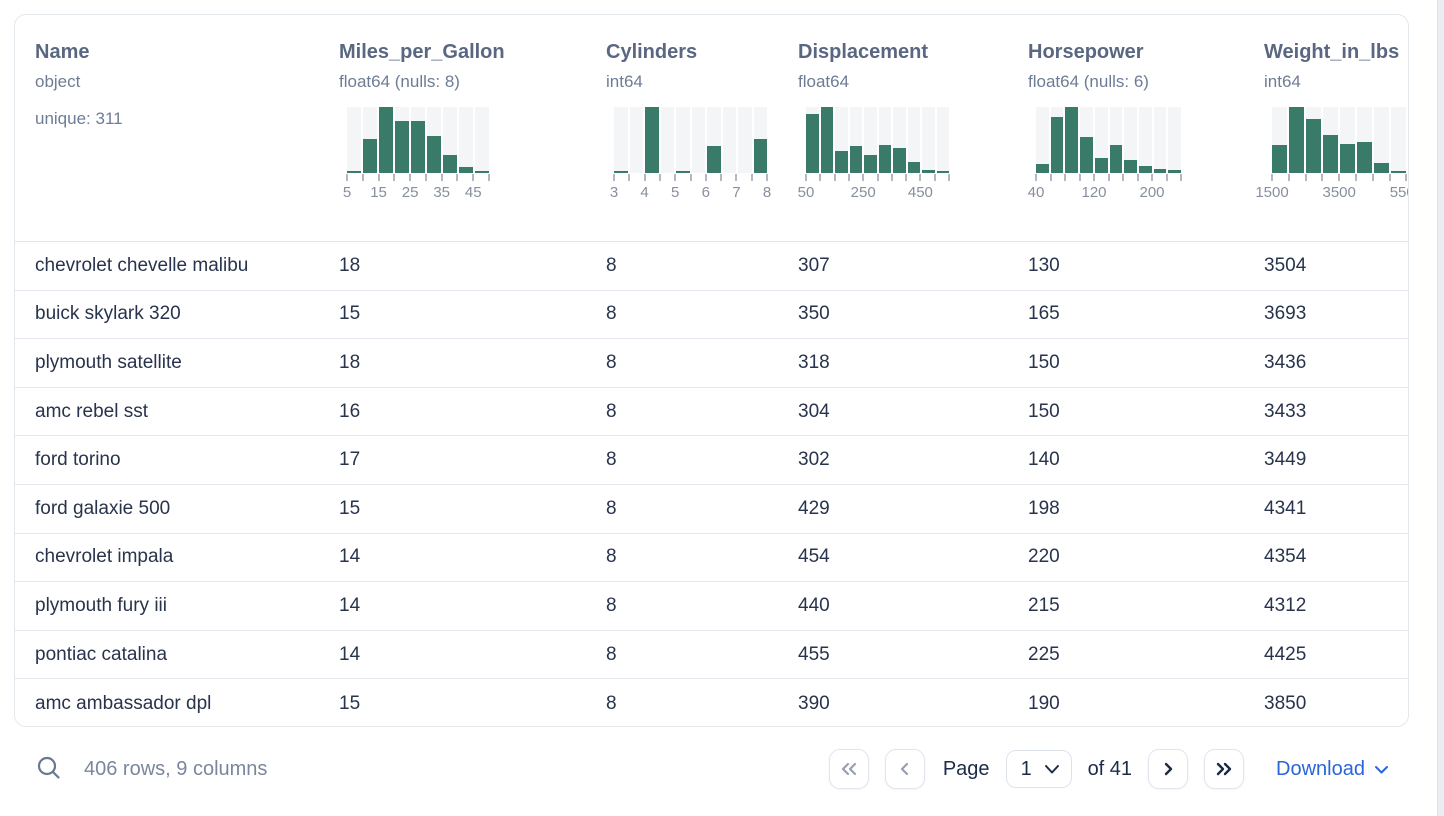  What do you see at coordinates (142, 265) in the screenshot?
I see `table-cell: chevrolet chevelle malibu` at bounding box center [142, 265].